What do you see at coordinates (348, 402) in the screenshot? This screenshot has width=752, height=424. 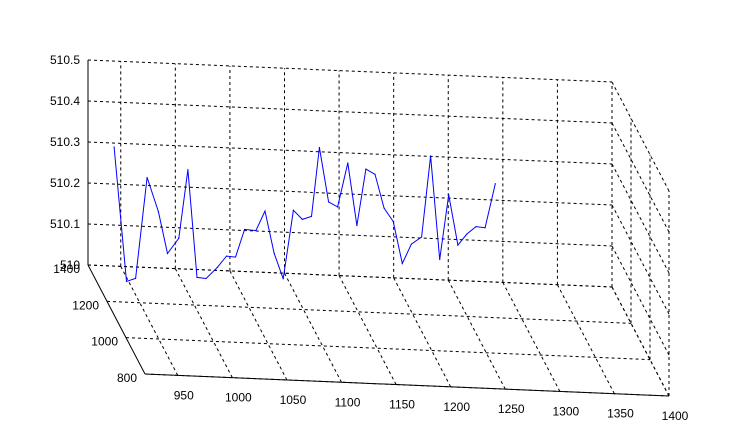 I see `x-tick-label: 1100` at bounding box center [348, 402].